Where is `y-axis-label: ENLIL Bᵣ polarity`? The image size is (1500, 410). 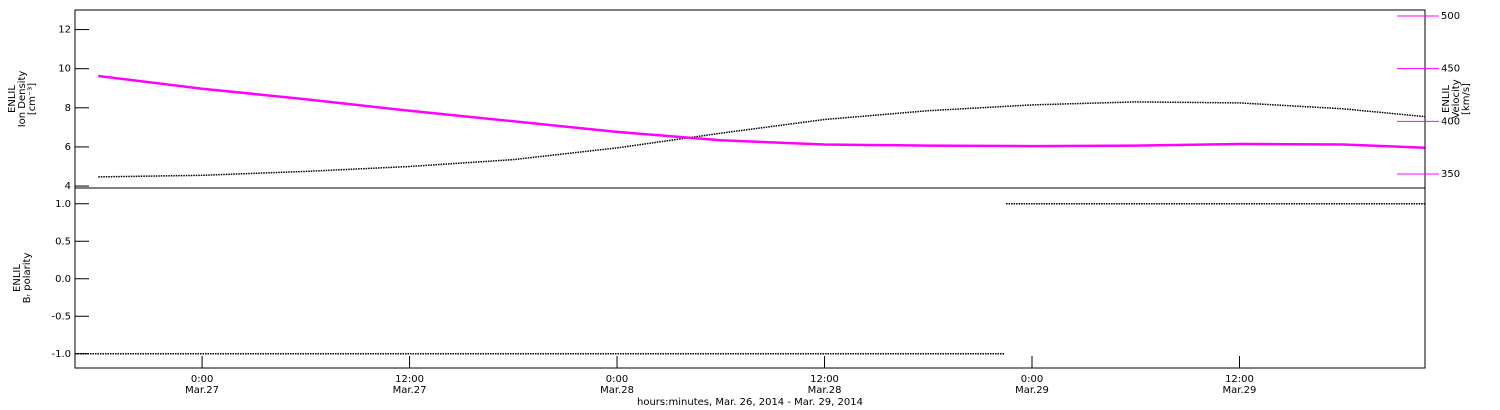 y-axis-label: ENLIL Bᵣ polarity is located at coordinates (22, 278).